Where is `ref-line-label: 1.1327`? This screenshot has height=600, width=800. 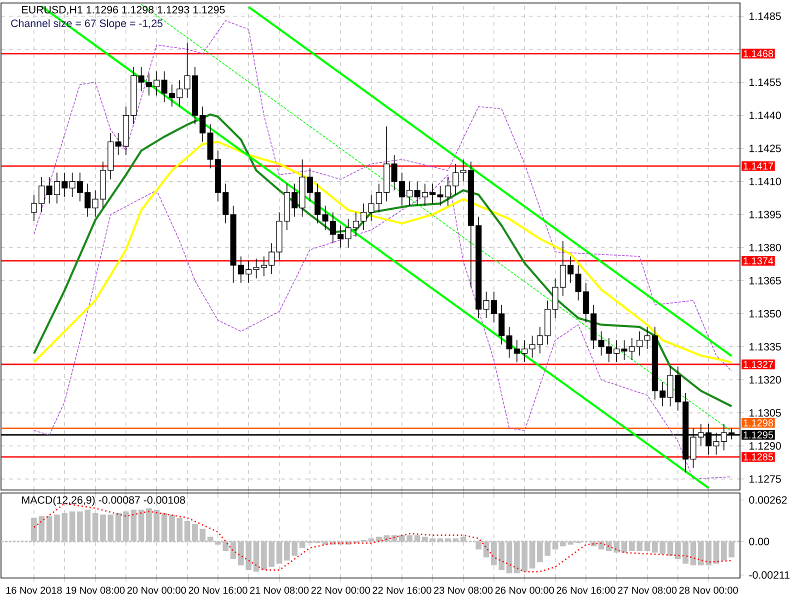 ref-line-label: 1.1327 is located at coordinates (759, 364).